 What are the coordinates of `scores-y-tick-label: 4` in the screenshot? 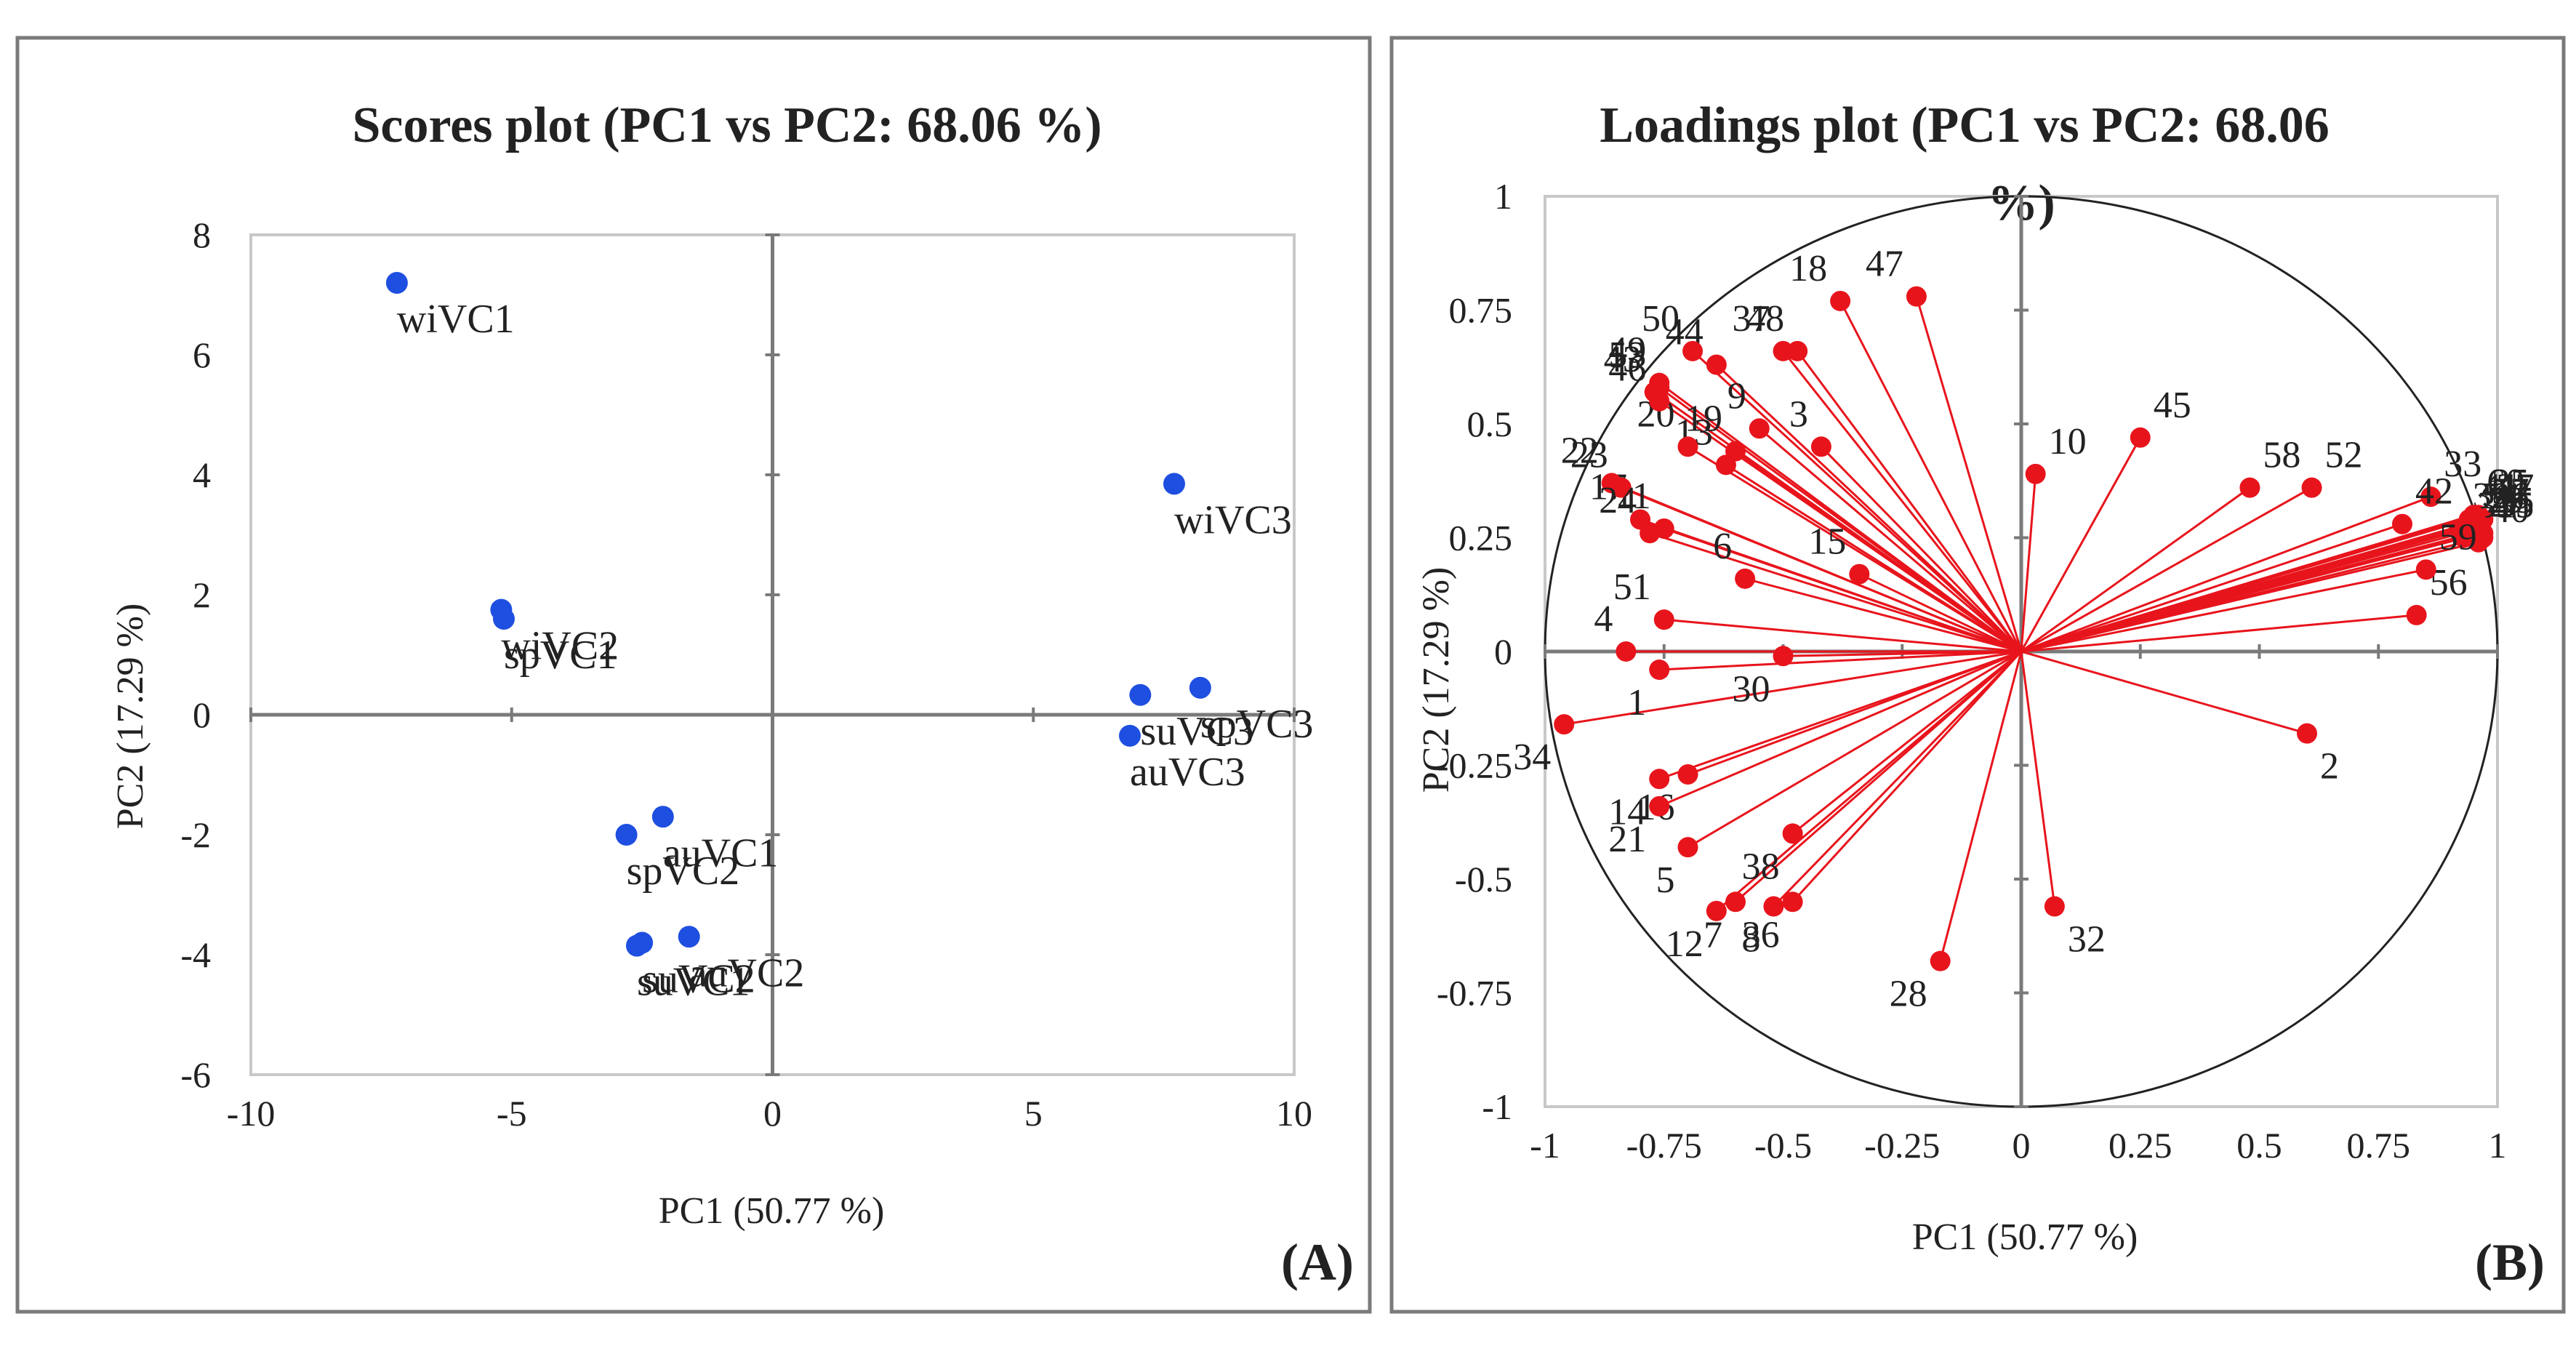 It's located at (202, 474).